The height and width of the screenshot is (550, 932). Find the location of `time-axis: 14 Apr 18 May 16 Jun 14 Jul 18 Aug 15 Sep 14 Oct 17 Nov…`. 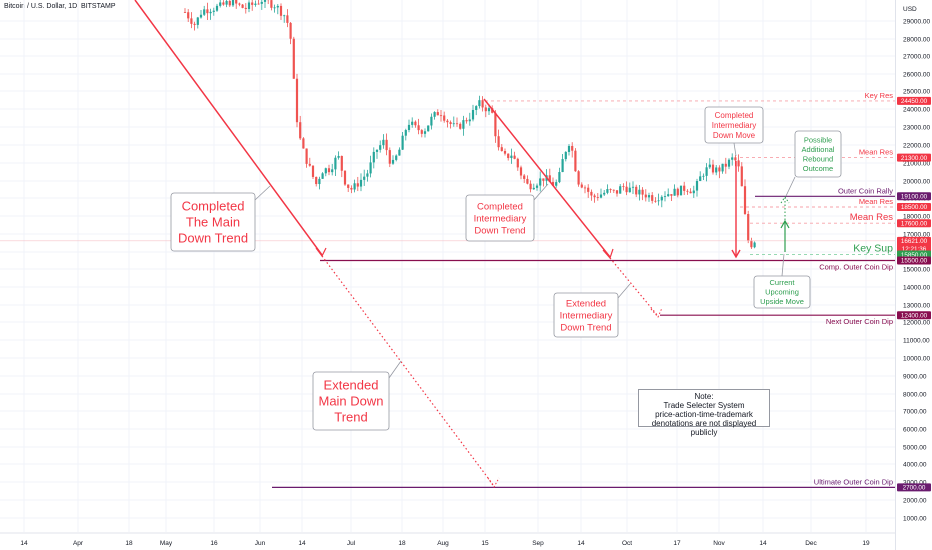

time-axis: 14 Apr 18 May 16 Jun 14 Jul 18 Aug 15 Sep 14 Oct 17 Nov… is located at coordinates (447, 539).